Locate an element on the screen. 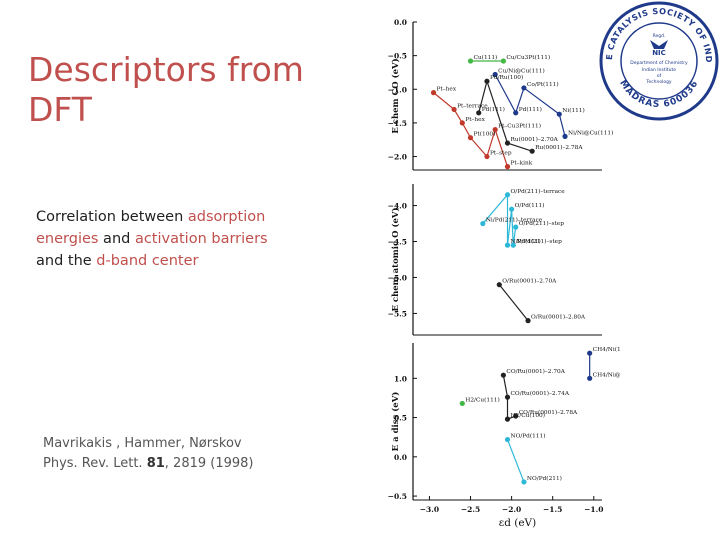 The width and height of the screenshot is (720, 540). data-point-label: Ru(0001)–2.70A is located at coordinates (535, 139).